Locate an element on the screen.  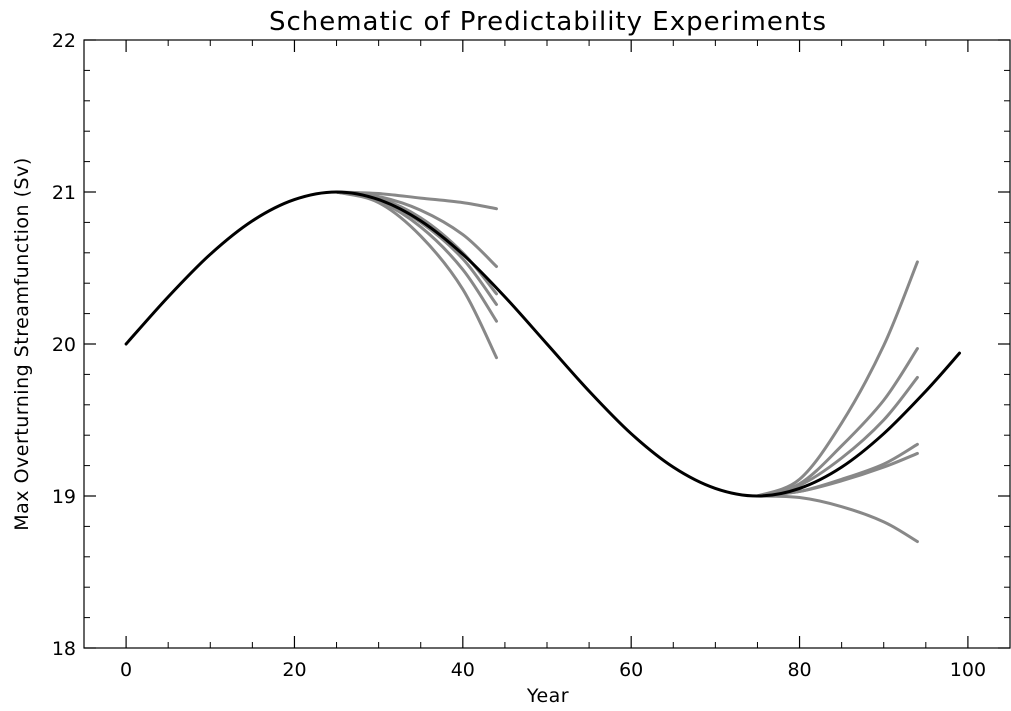
x-tick-label: 100 is located at coordinates (968, 670).